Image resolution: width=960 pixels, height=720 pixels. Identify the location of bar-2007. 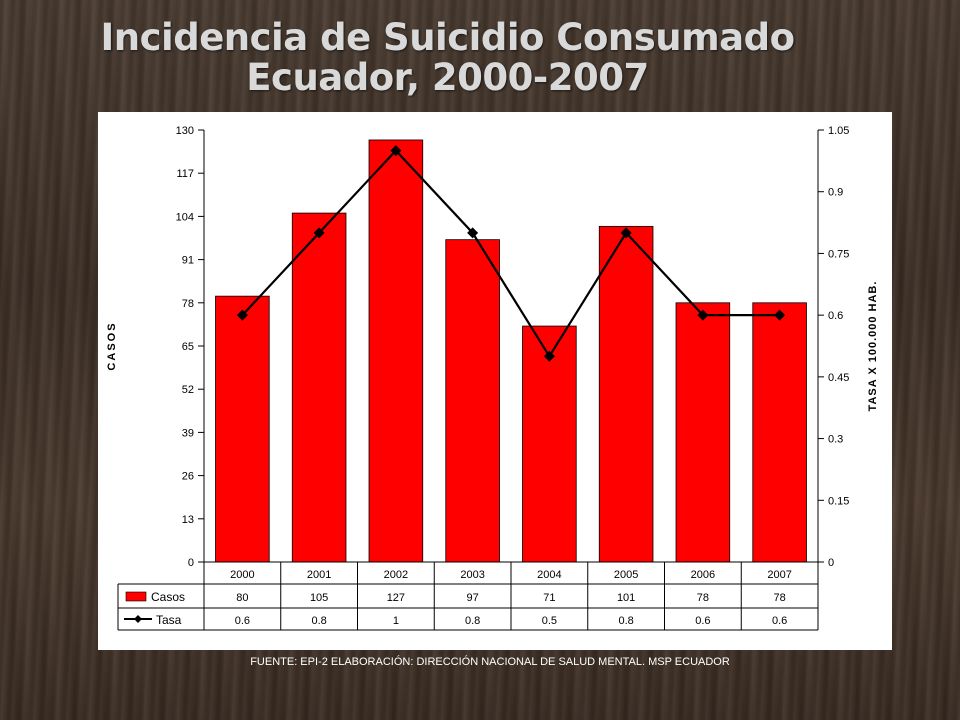
(779, 432).